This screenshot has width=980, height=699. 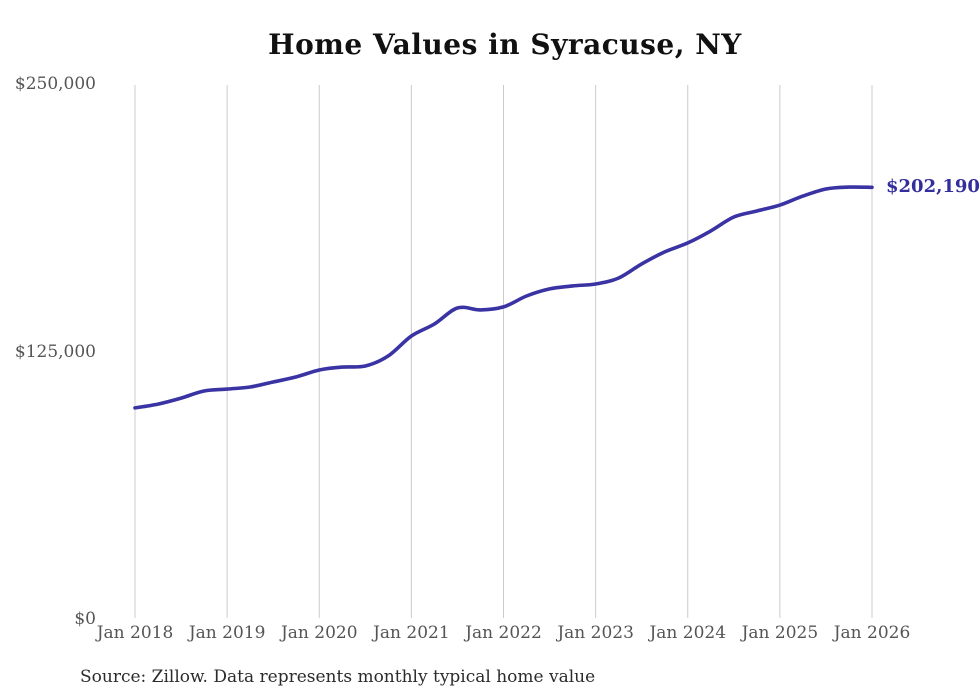 I want to click on x-tick-label: Jan 2019, so click(x=227, y=633).